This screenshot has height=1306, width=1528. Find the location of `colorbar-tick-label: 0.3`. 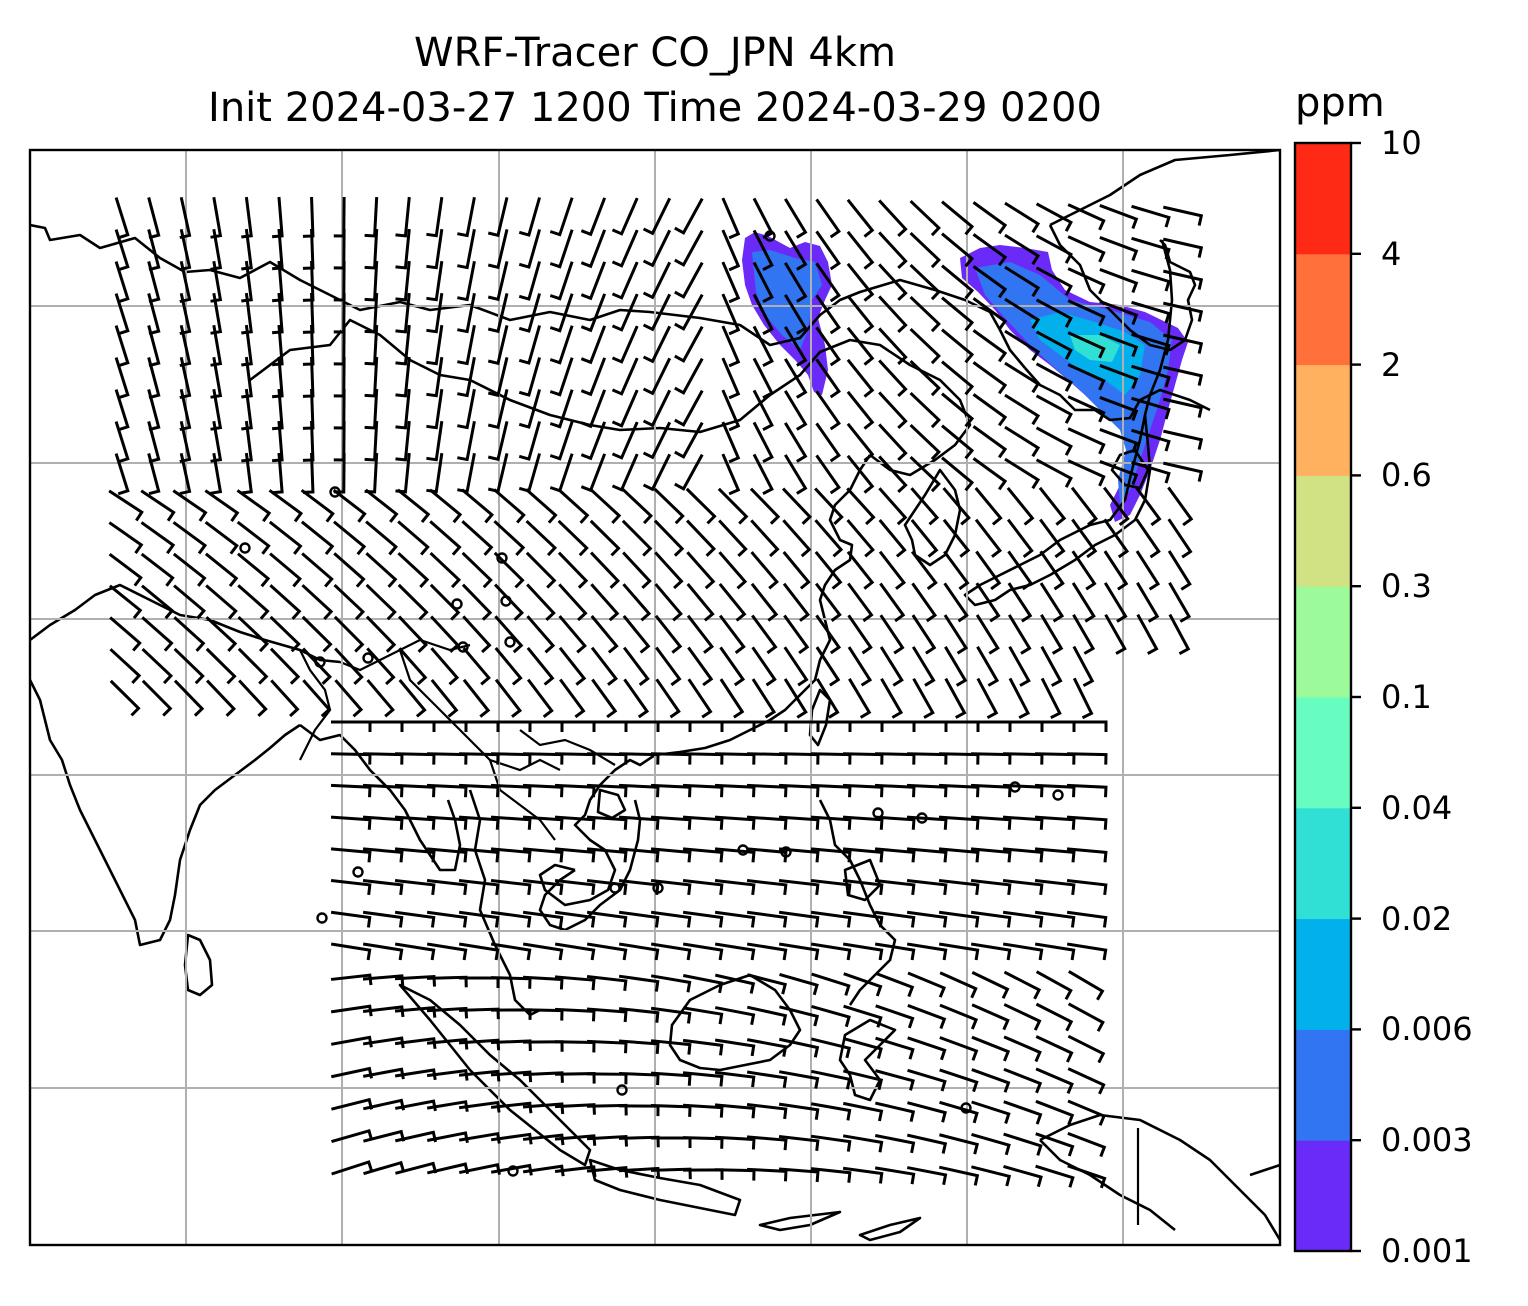

colorbar-tick-label: 0.3 is located at coordinates (1406, 586).